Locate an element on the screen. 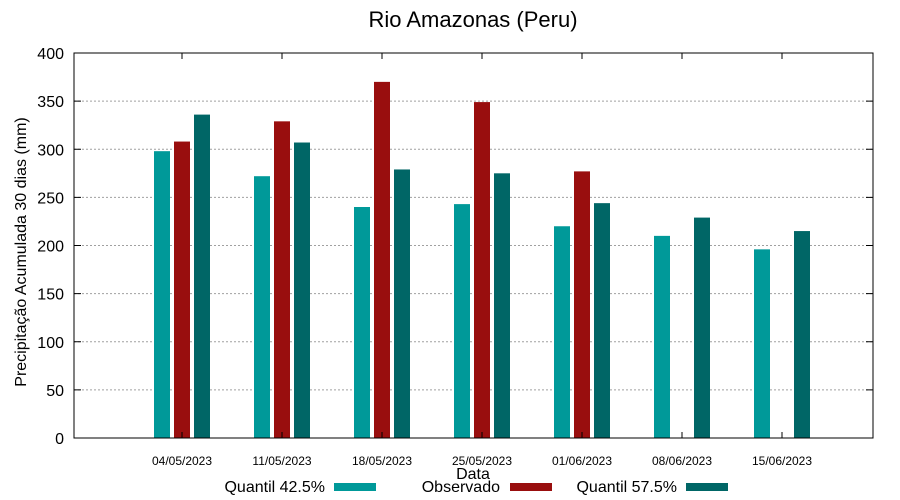 This screenshot has height=500, width=900. x-tick-label: 15/06/2023 is located at coordinates (782, 461).